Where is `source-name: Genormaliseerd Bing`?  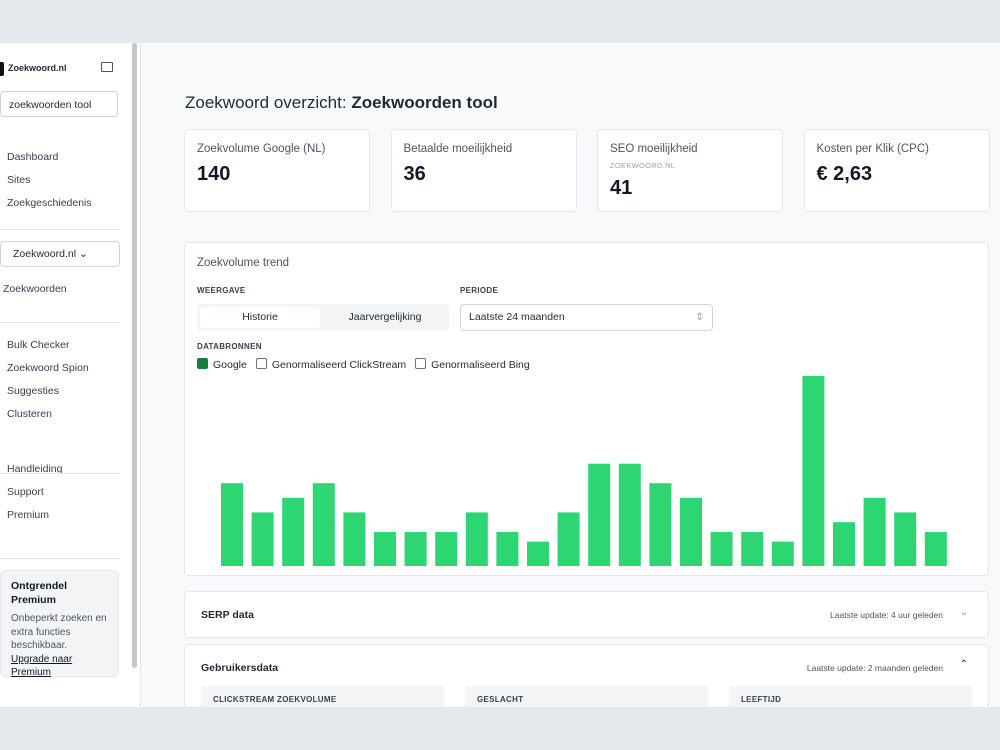
source-name: Genormaliseerd Bing is located at coordinates (480, 365).